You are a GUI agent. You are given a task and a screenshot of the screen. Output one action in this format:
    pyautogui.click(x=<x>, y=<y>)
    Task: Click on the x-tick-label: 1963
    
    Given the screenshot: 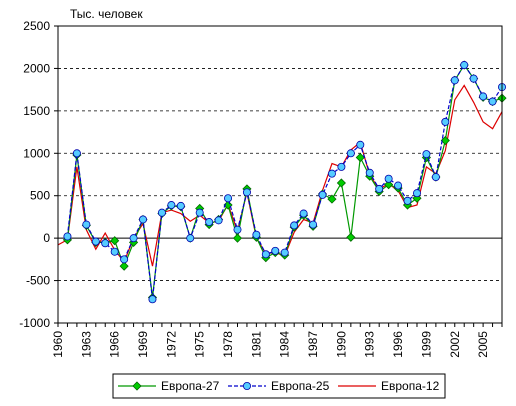 What is the action you would take?
    pyautogui.click(x=86, y=344)
    